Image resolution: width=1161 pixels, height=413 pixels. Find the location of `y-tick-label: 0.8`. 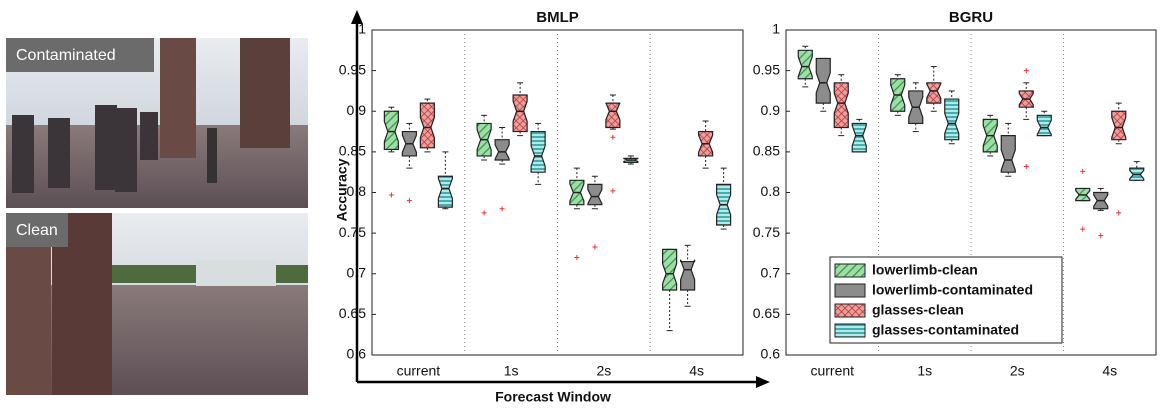

y-tick-label: 0.8 is located at coordinates (771, 191).